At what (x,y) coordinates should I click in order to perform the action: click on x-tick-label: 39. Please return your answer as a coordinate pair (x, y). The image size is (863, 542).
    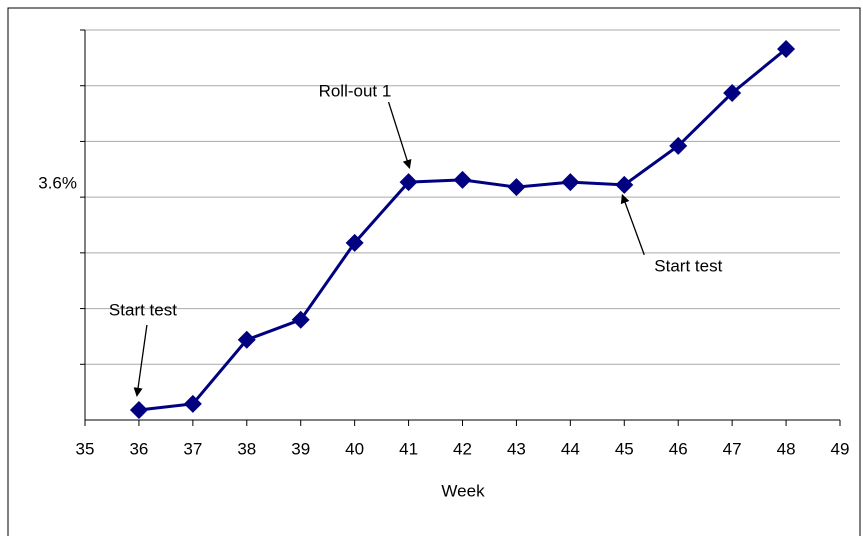
    Looking at the image, I should click on (300, 448).